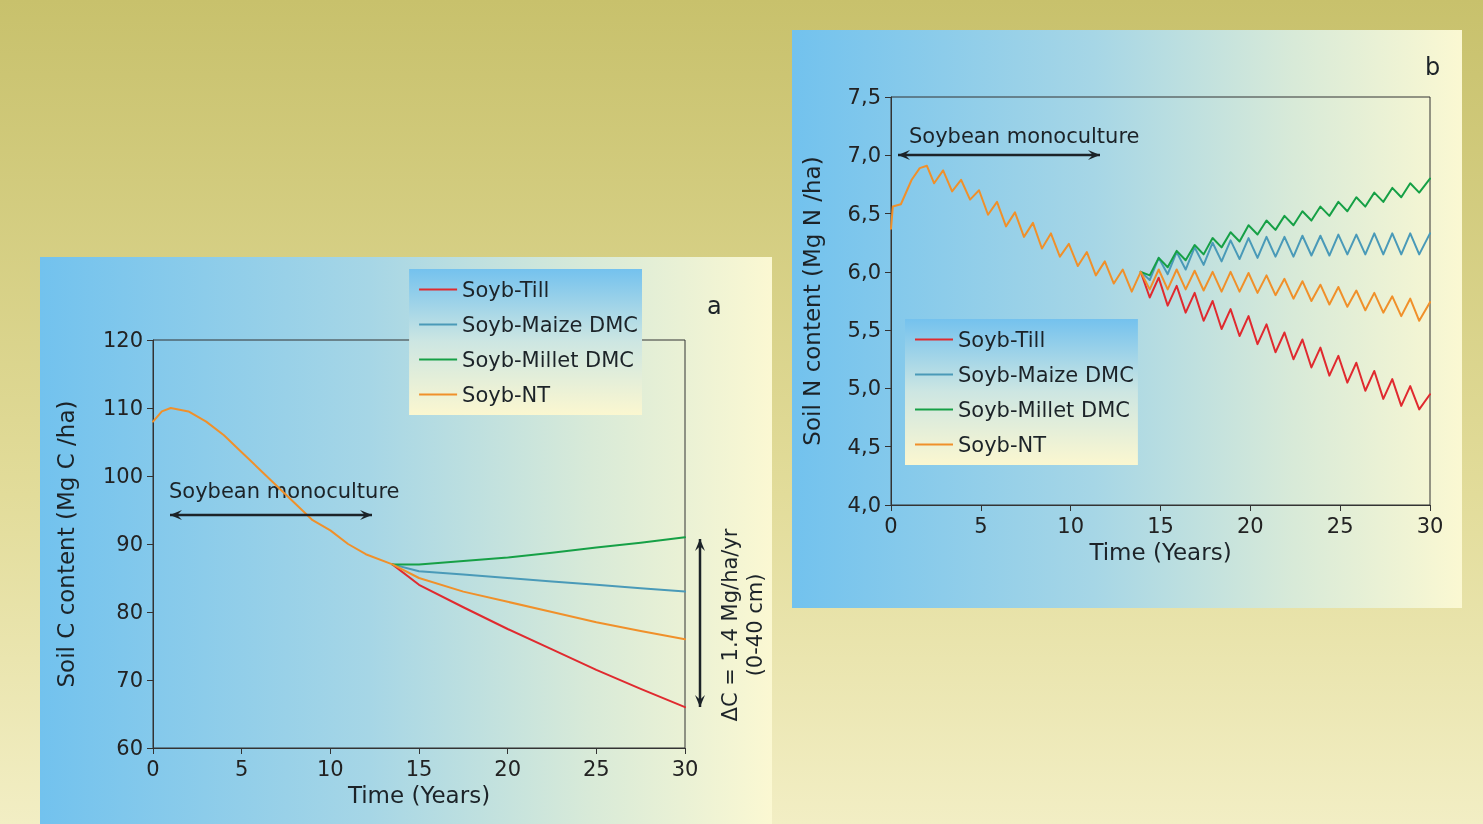 The width and height of the screenshot is (1483, 824). I want to click on y-tick-label: 80, so click(129, 612).